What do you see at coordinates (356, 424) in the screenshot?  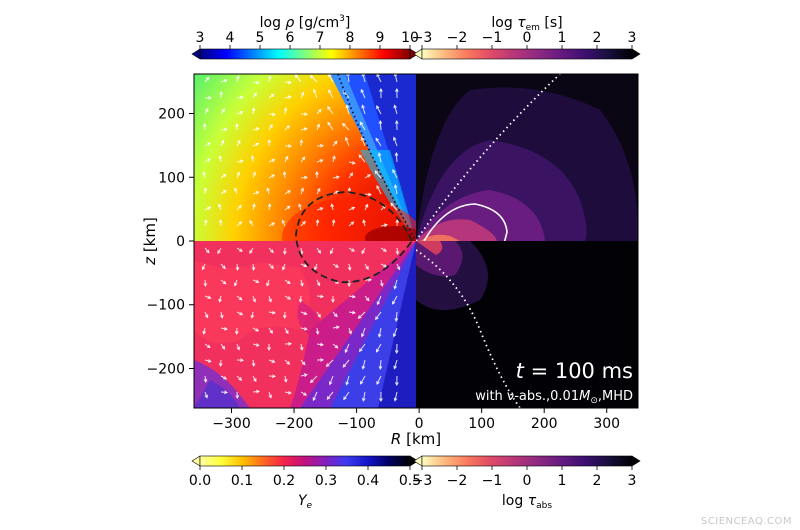 I see `x-tick-label: −100` at bounding box center [356, 424].